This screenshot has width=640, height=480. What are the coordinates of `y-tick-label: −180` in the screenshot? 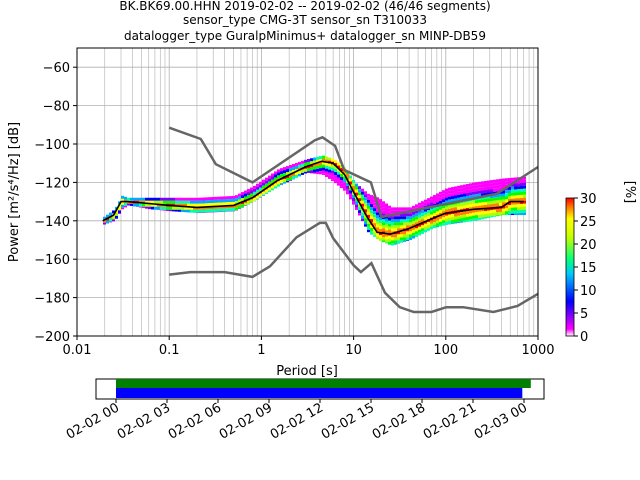 It's located at (52, 299).